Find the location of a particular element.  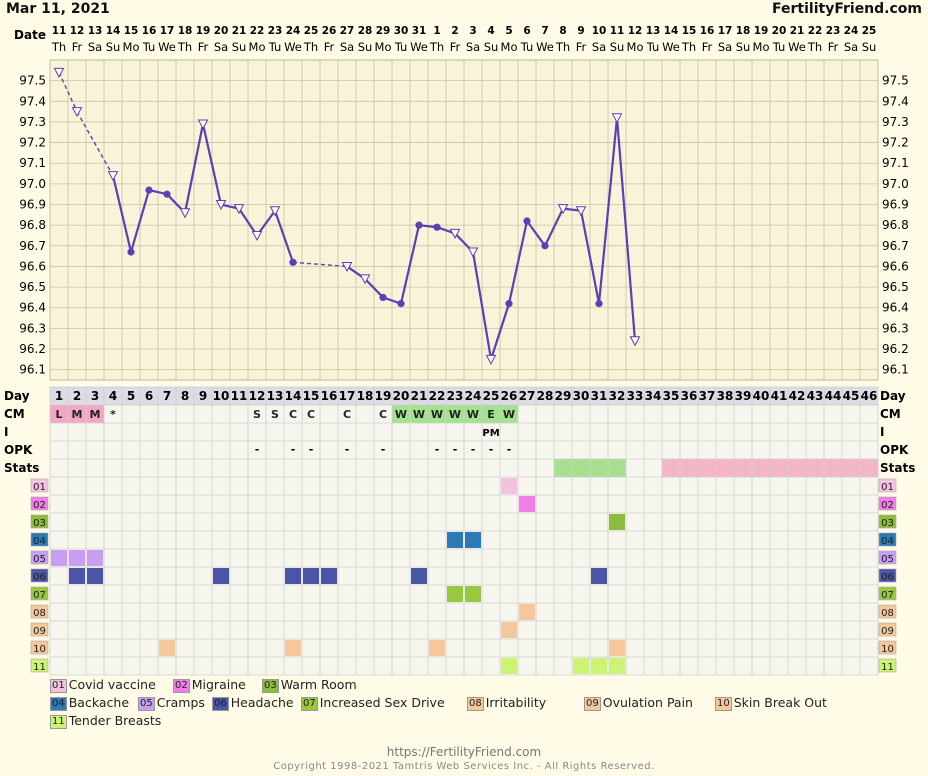

legend-code-11: 11 is located at coordinates (58, 722).